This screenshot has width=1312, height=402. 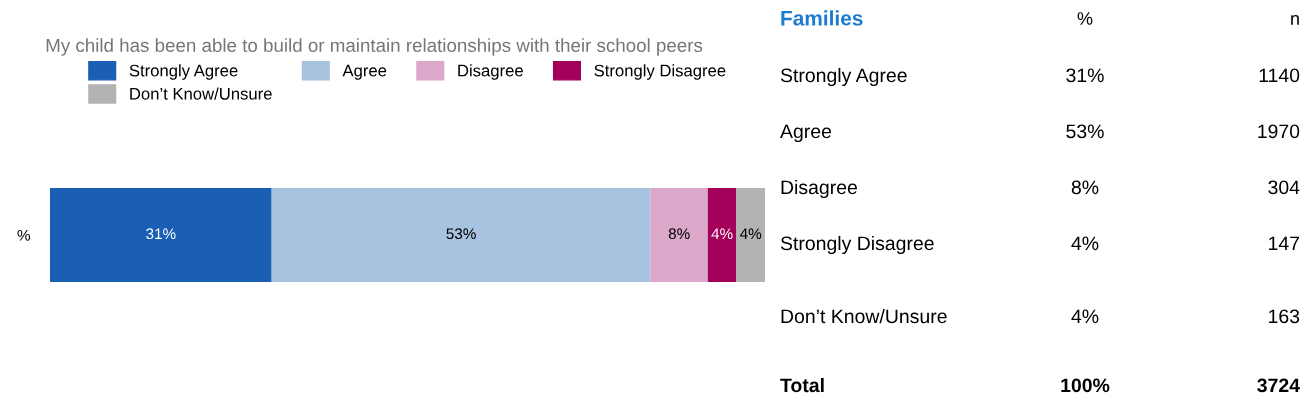 I want to click on text: 31%, so click(x=1085, y=75).